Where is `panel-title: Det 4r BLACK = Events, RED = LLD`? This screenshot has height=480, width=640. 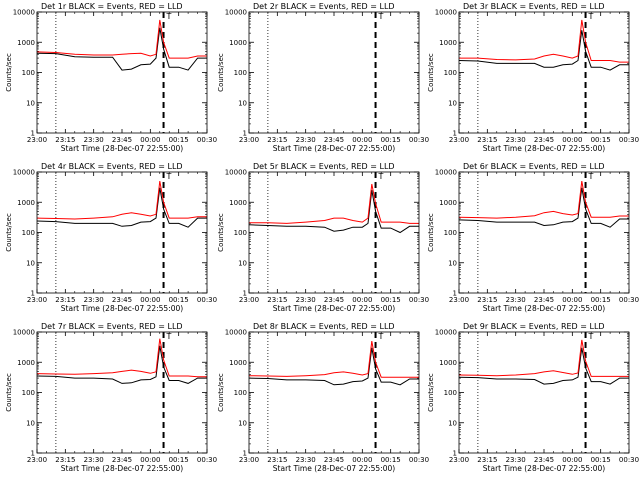 panel-title: Det 4r BLACK = Events, RED = LLD is located at coordinates (112, 166).